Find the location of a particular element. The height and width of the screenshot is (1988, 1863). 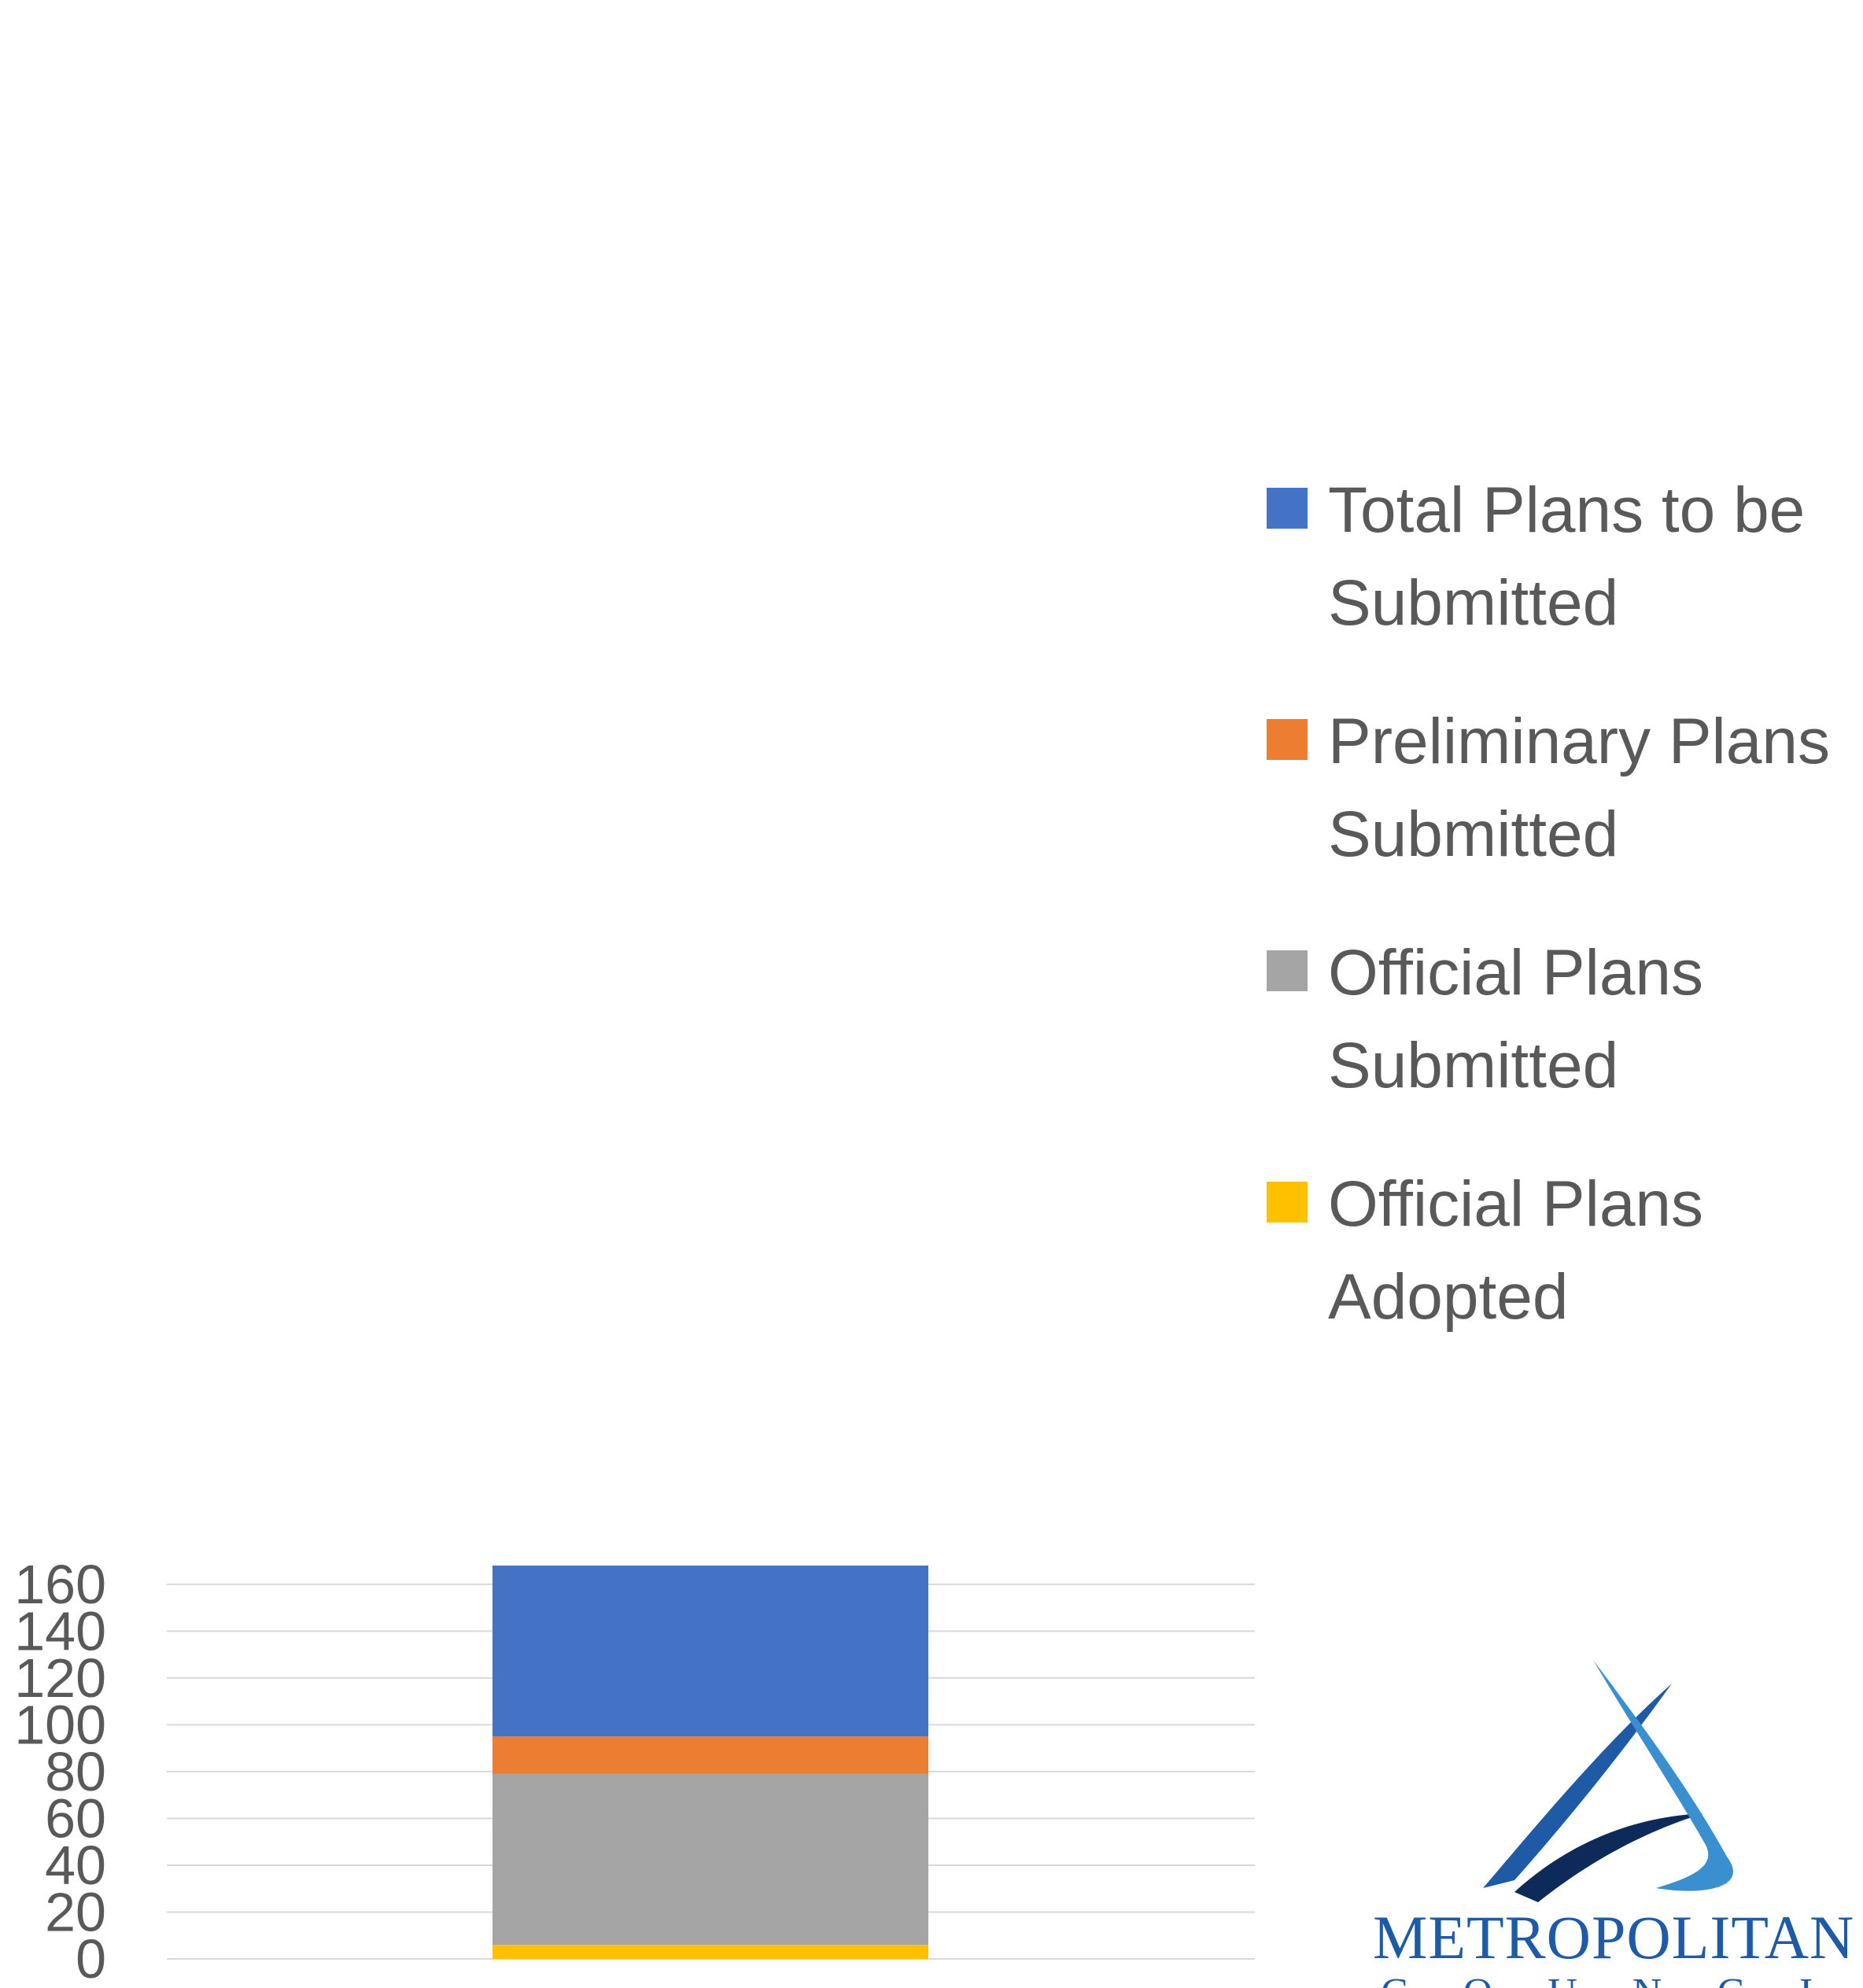

bar-segments is located at coordinates (710, 1762).